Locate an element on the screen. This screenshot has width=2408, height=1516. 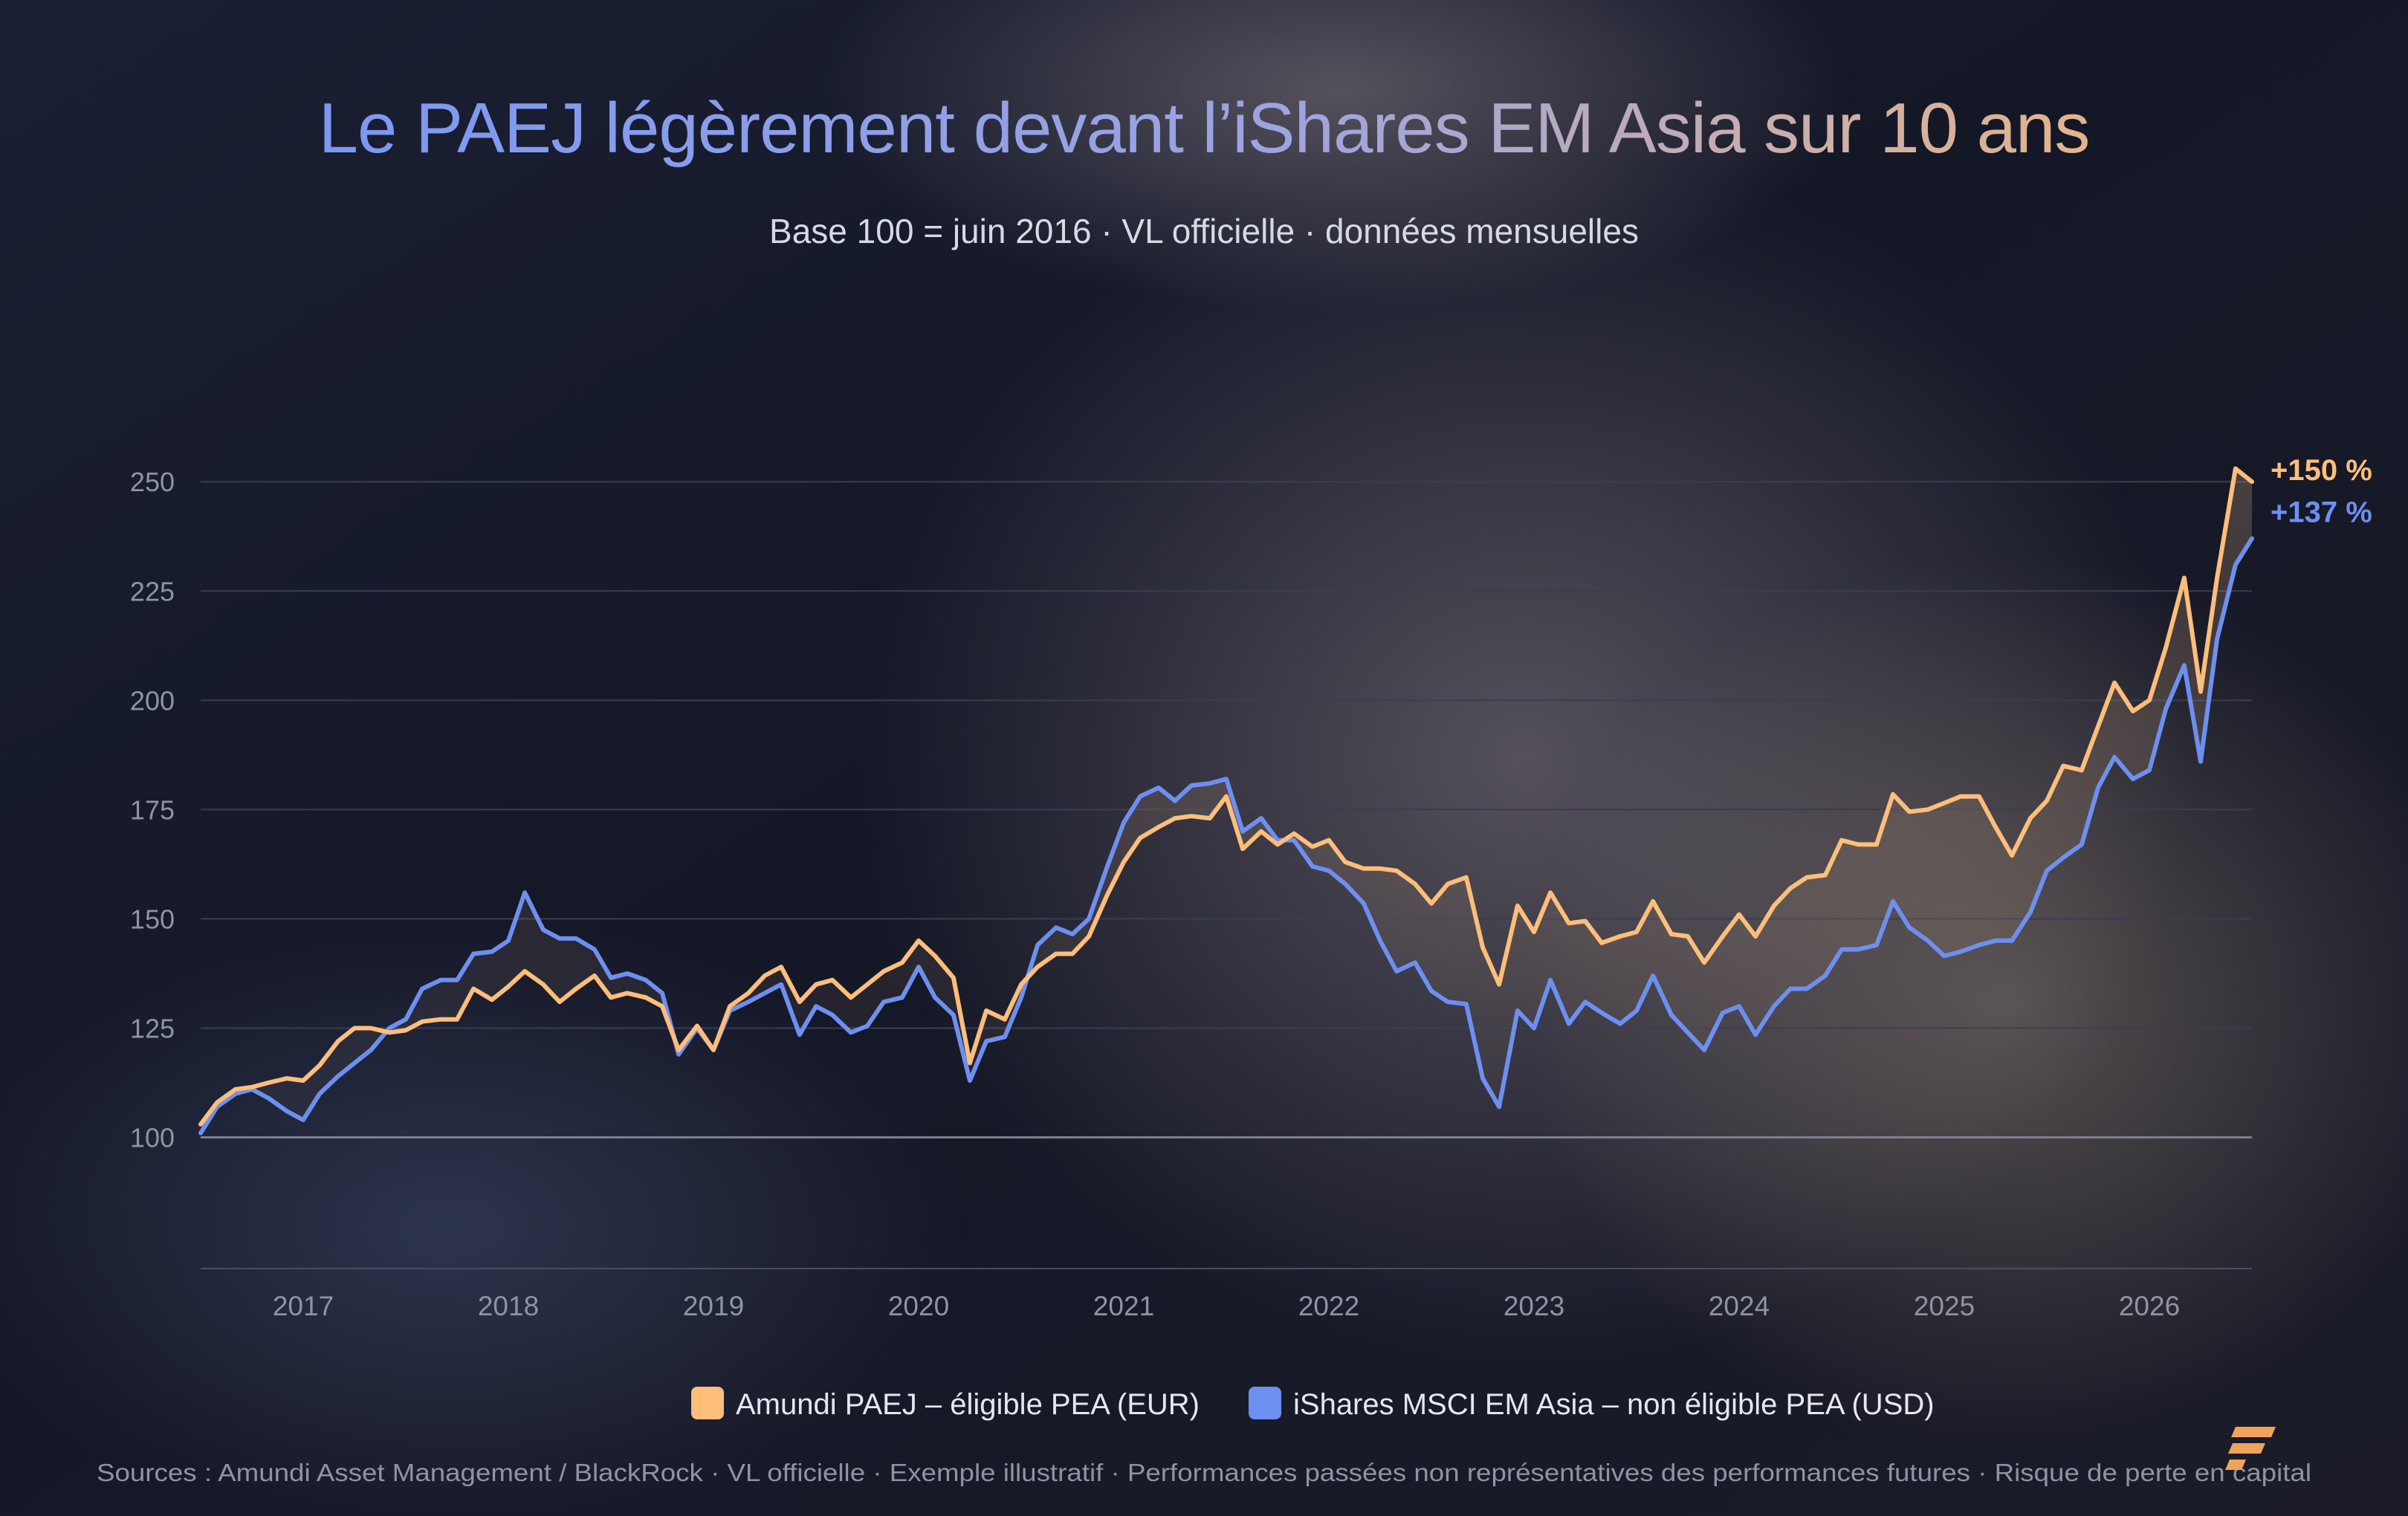
end-labels: +150 % +137 % is located at coordinates (2321, 491).